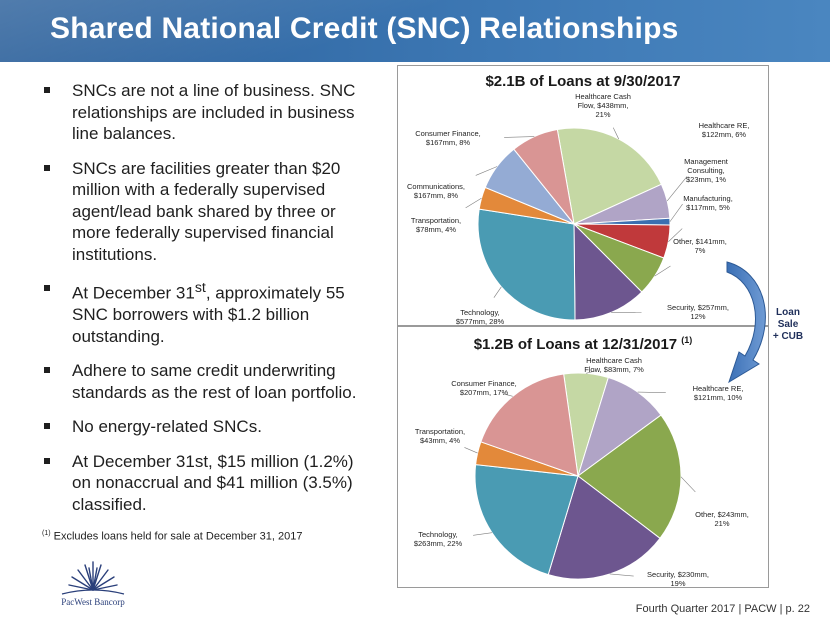 The image size is (830, 623). I want to click on arrow-label-line: Loan, so click(788, 312).